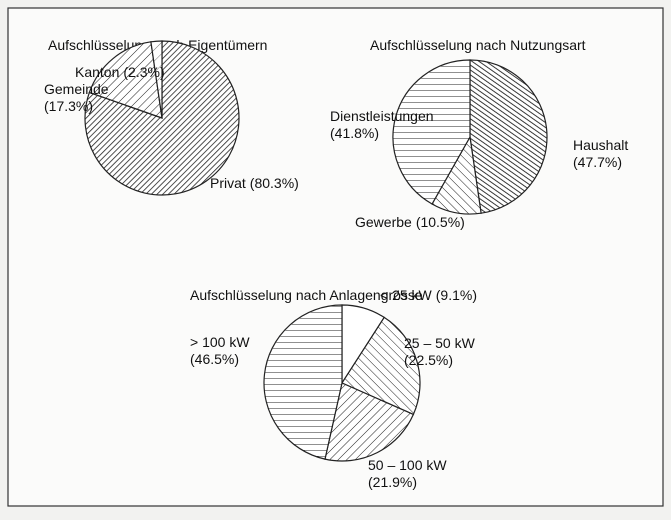 This screenshot has width=671, height=520. I want to click on slice-value-label: (47.7%), so click(597, 162).